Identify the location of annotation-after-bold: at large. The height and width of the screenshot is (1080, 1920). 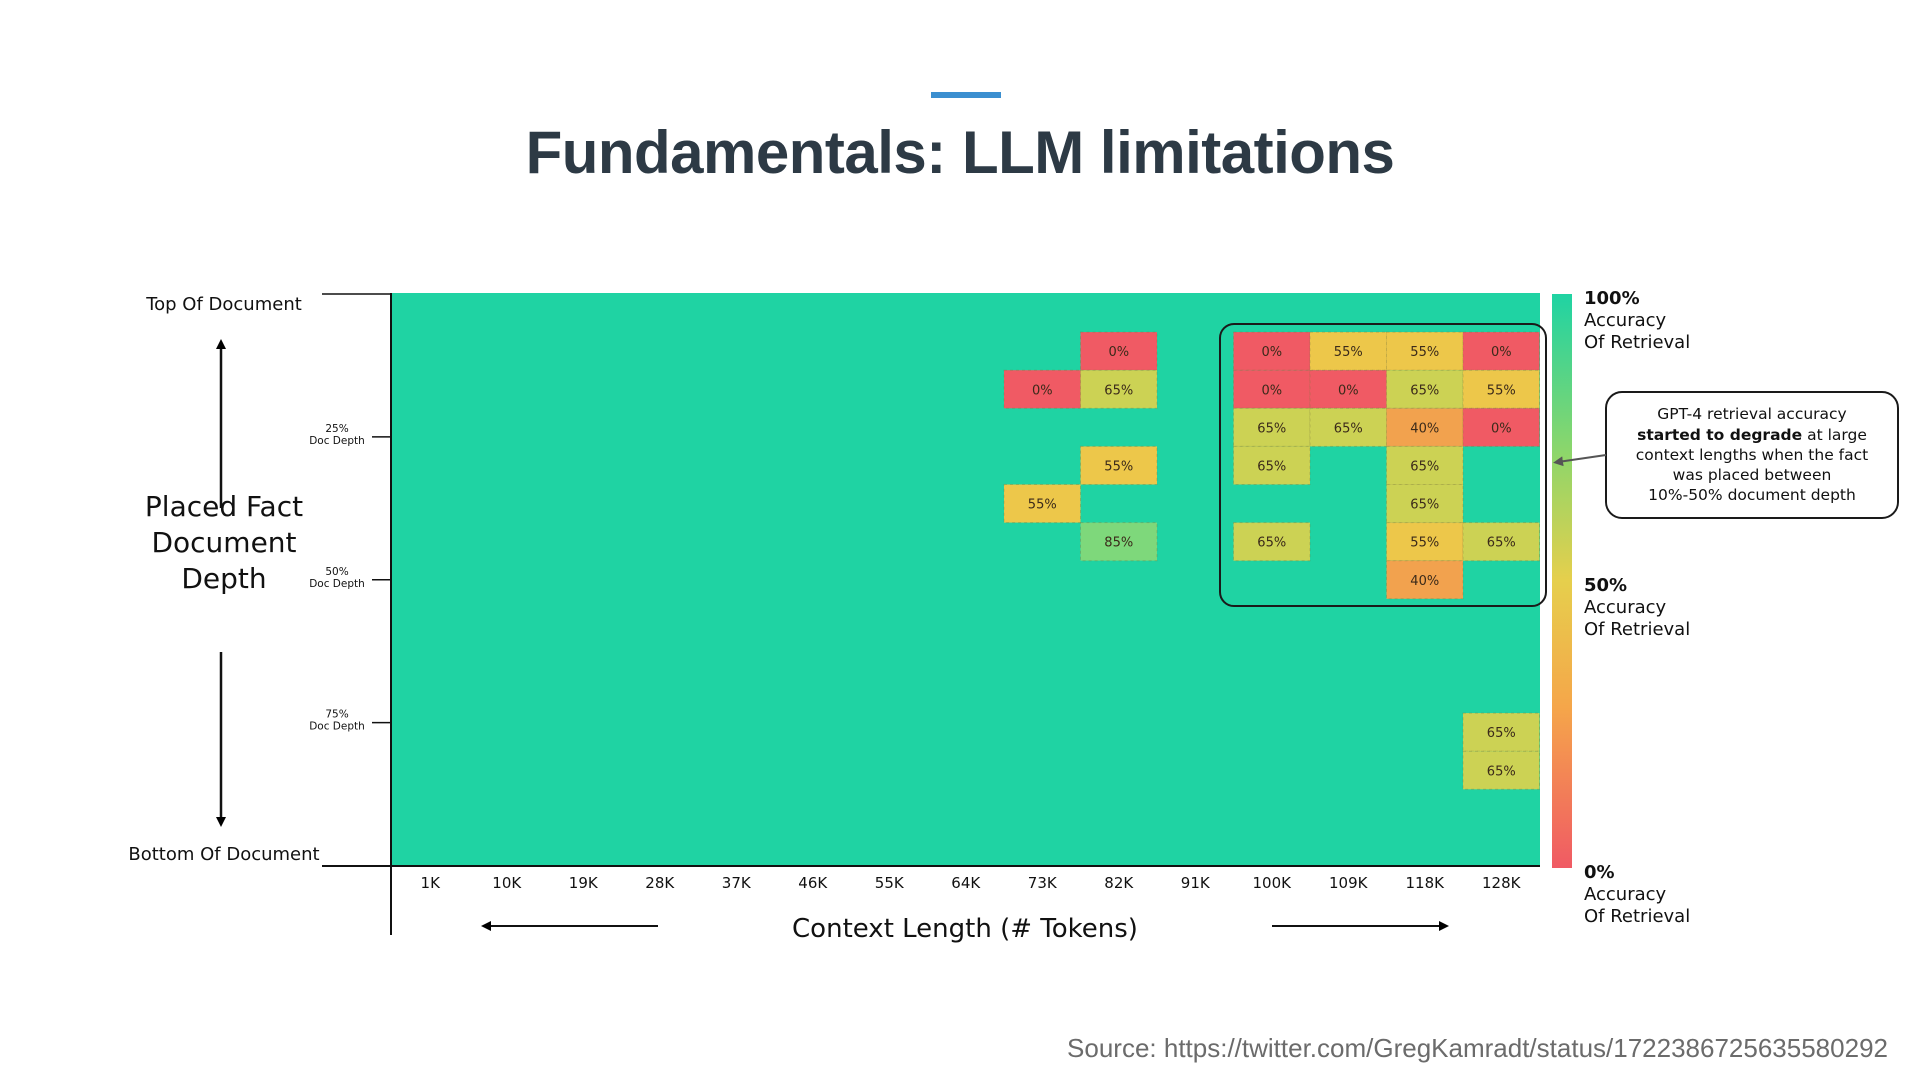
(1834, 435).